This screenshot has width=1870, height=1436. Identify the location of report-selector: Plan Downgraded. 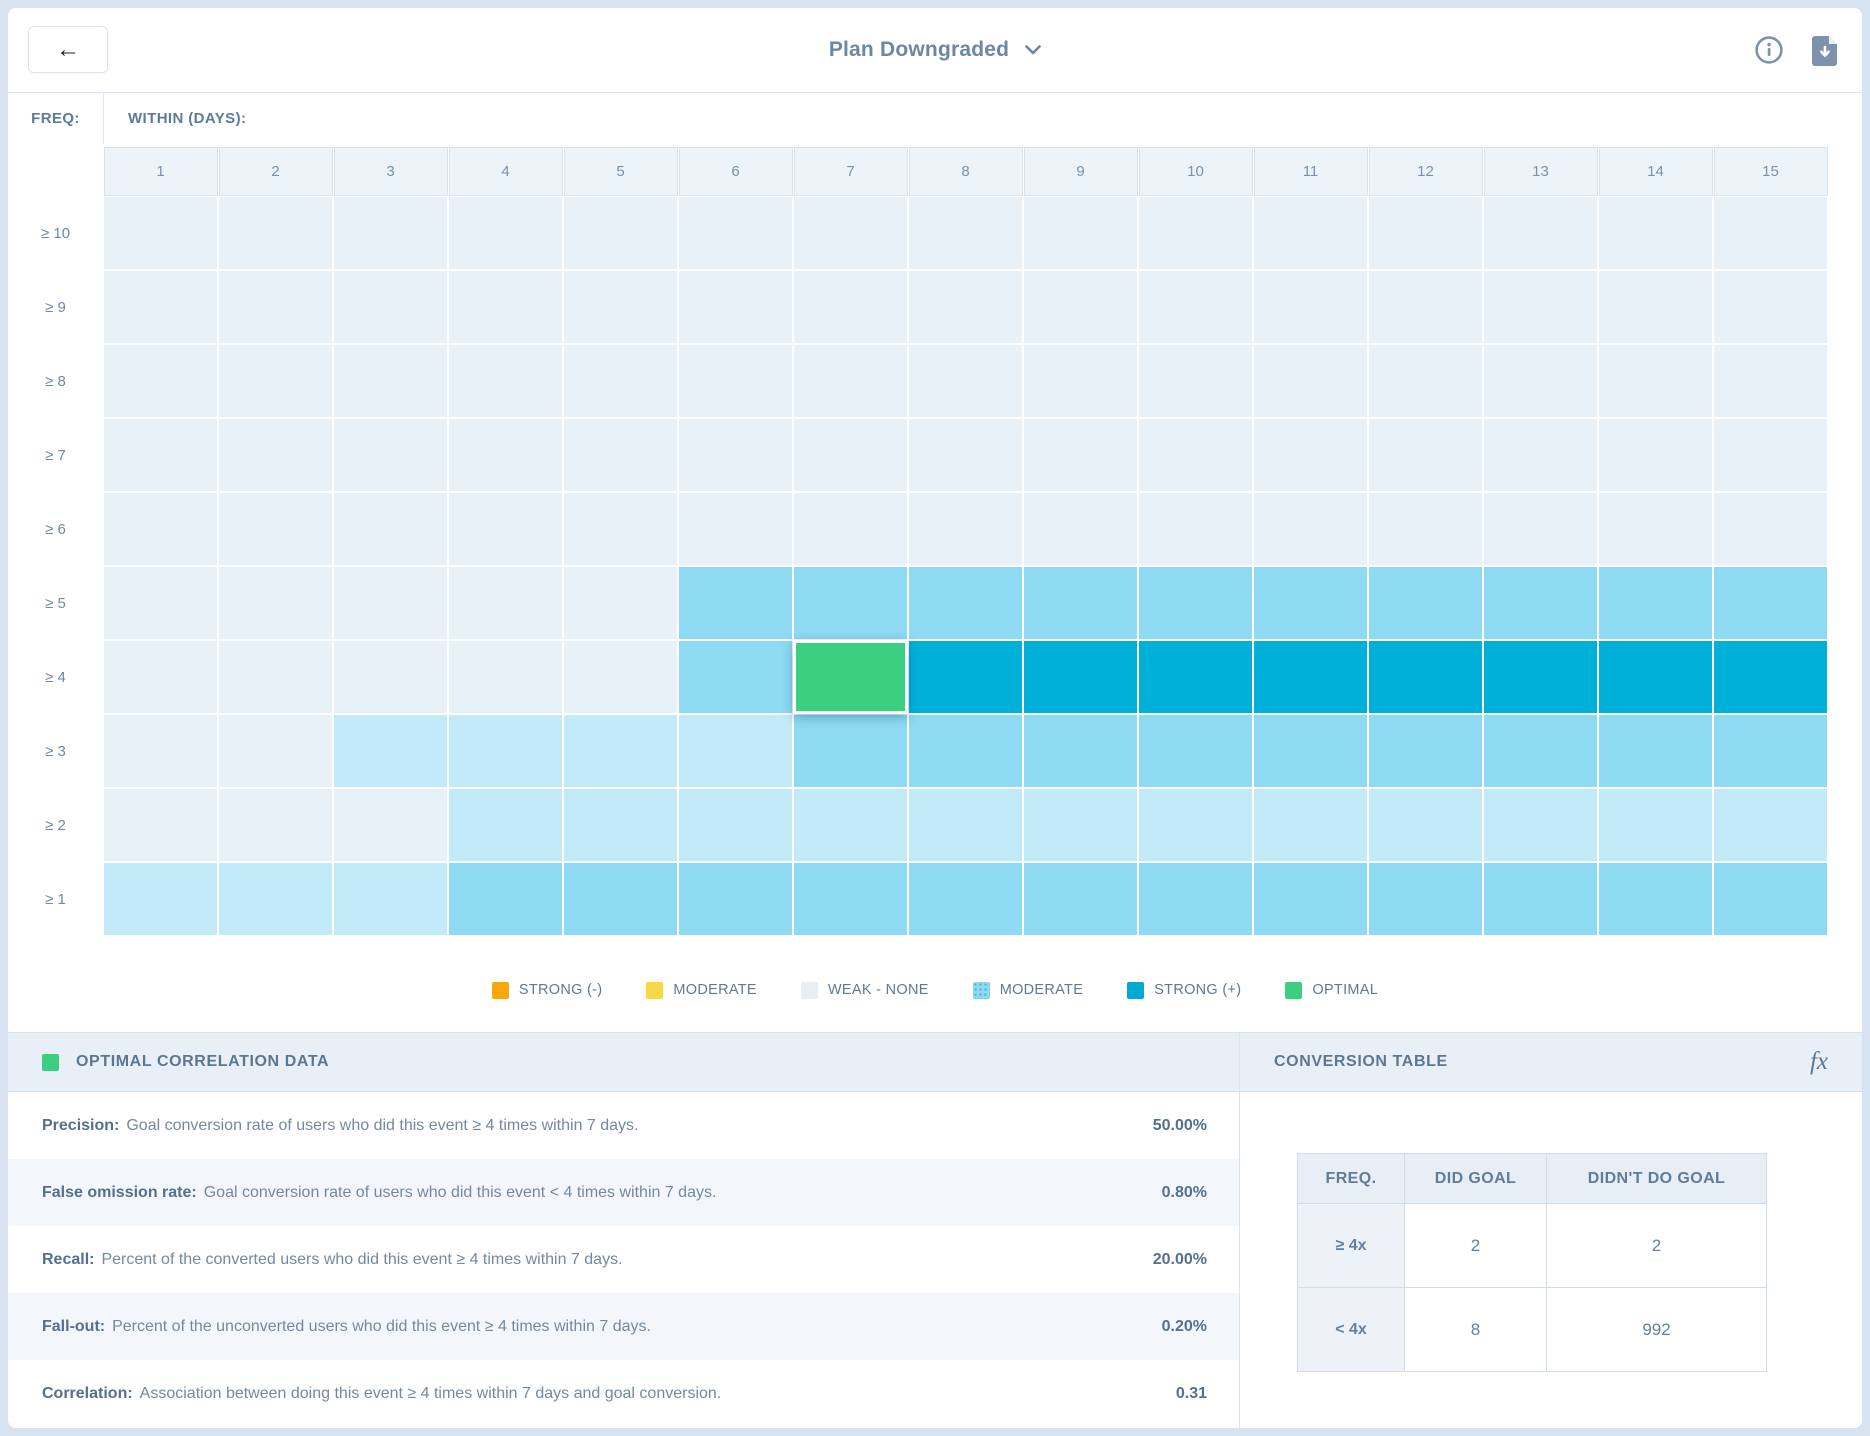
(935, 50).